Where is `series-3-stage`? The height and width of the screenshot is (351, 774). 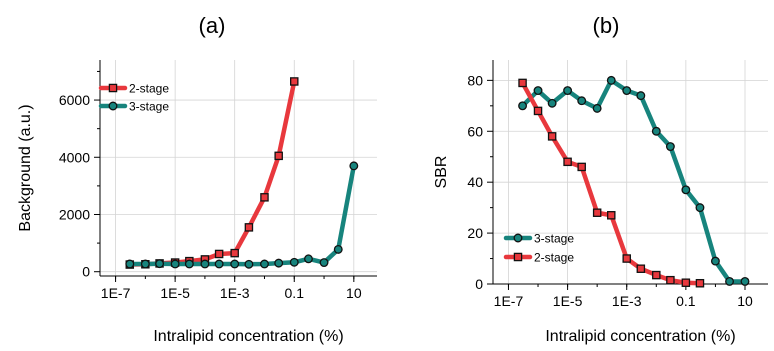 series-3-stage is located at coordinates (242, 215).